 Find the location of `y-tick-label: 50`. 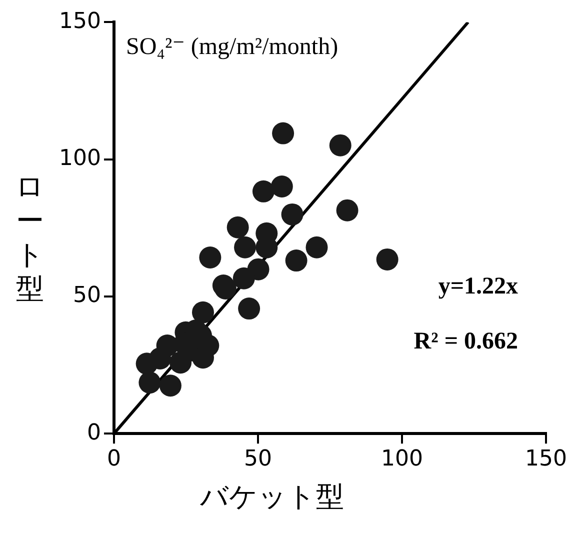

y-tick-label: 50 is located at coordinates (86, 295).